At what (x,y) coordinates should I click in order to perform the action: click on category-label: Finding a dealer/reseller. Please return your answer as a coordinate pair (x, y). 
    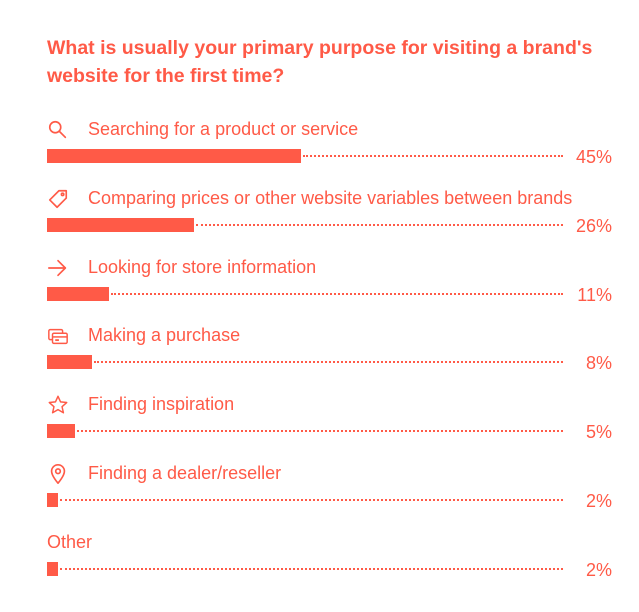
    Looking at the image, I should click on (185, 473).